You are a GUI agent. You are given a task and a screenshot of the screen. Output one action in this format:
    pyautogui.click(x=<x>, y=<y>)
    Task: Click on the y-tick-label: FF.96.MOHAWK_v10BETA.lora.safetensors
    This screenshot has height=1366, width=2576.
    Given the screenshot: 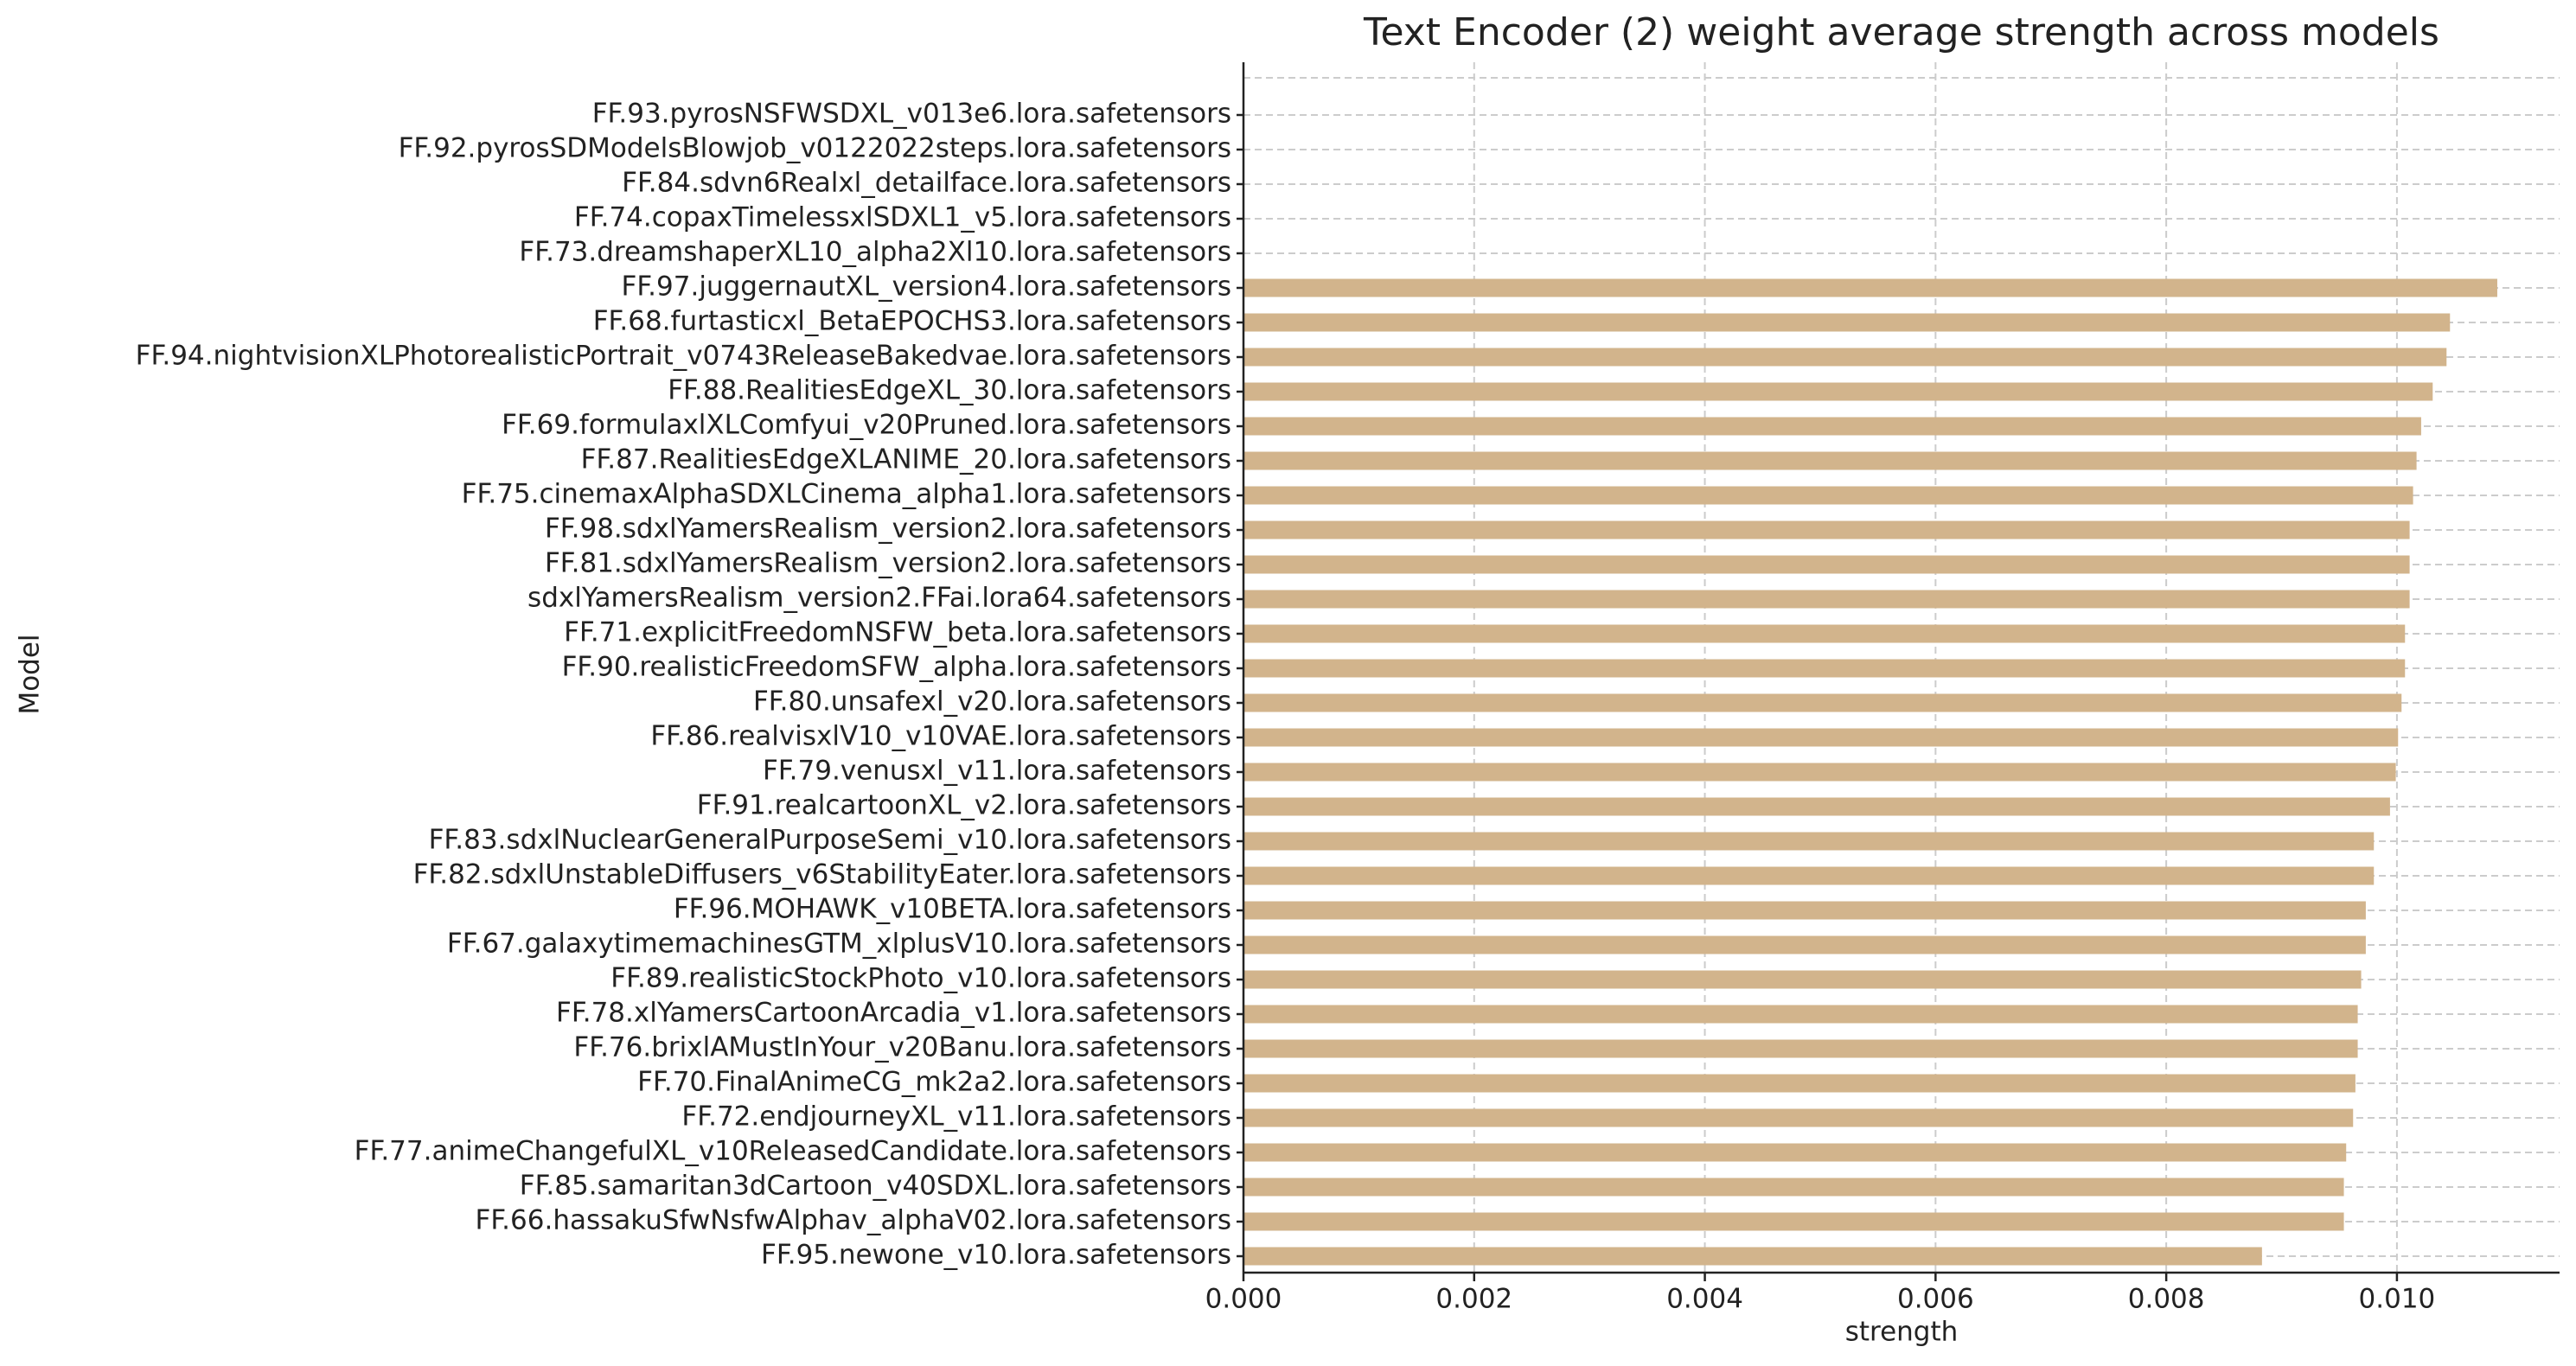 What is the action you would take?
    pyautogui.click(x=953, y=909)
    